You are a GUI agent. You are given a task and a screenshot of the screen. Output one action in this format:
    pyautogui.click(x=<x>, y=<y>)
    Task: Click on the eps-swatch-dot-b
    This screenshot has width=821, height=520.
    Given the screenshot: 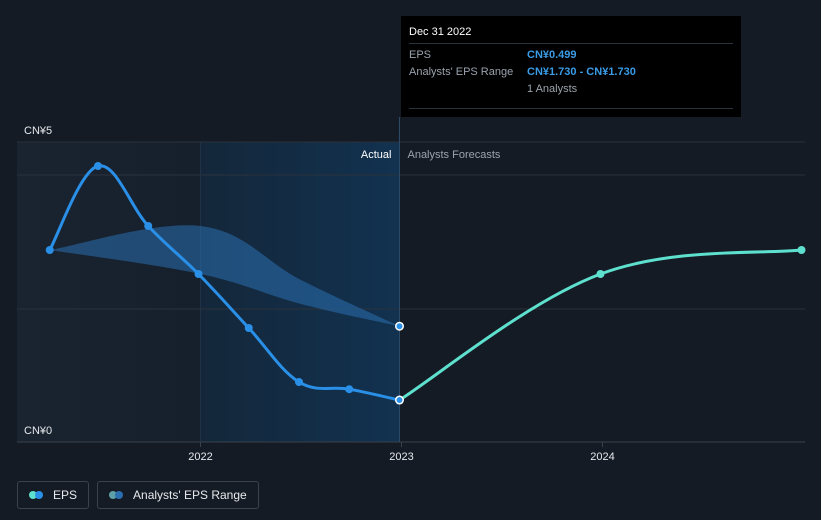 What is the action you would take?
    pyautogui.click(x=39, y=495)
    